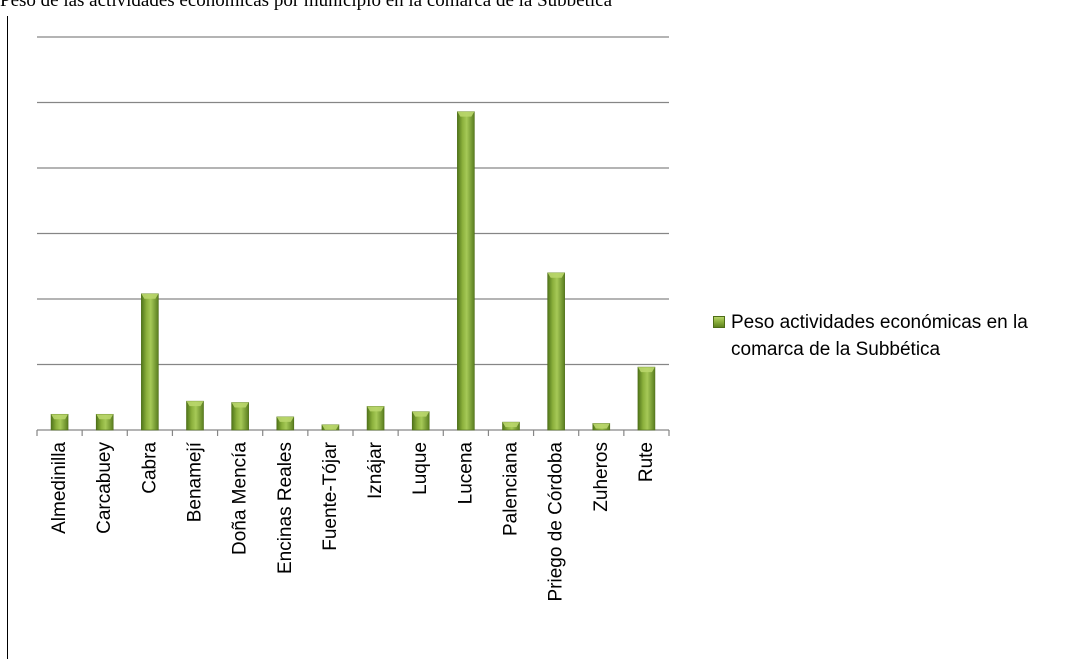  Describe the element at coordinates (59, 488) in the screenshot. I see `category-label: Almedinilla` at that location.